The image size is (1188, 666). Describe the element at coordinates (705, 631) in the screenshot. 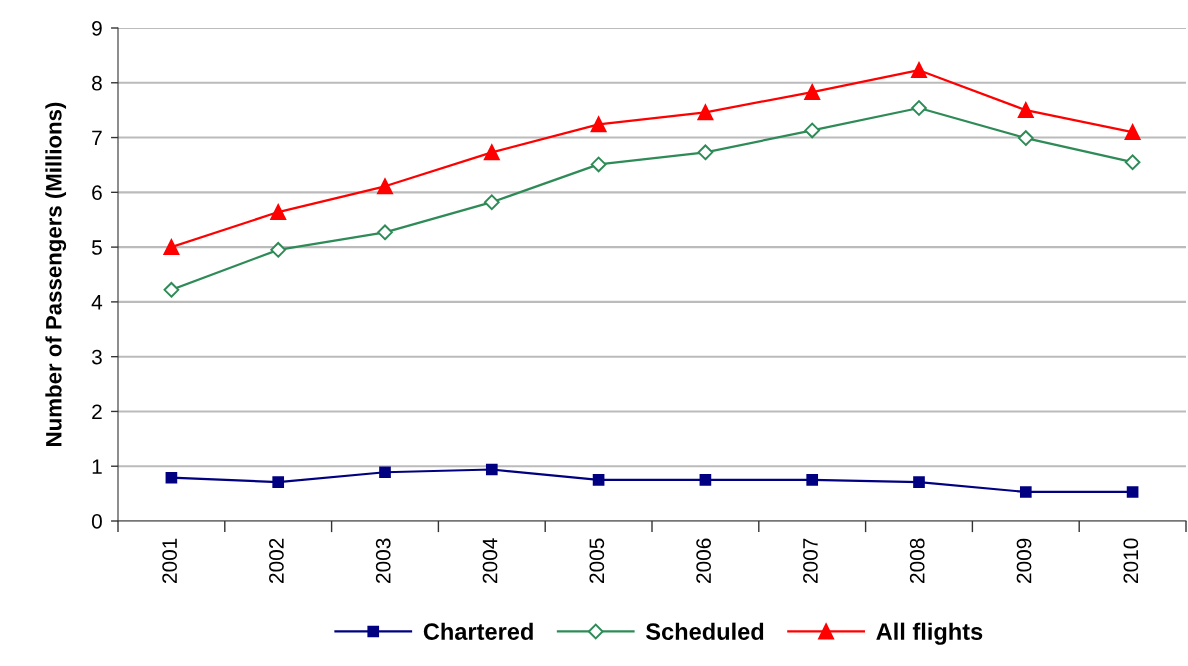

I see `legend-label: Scheduled` at that location.